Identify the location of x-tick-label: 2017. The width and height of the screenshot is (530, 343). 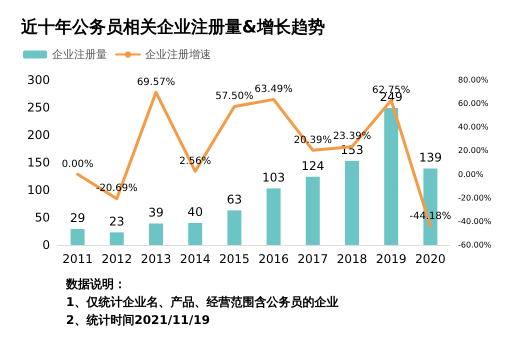
(313, 259).